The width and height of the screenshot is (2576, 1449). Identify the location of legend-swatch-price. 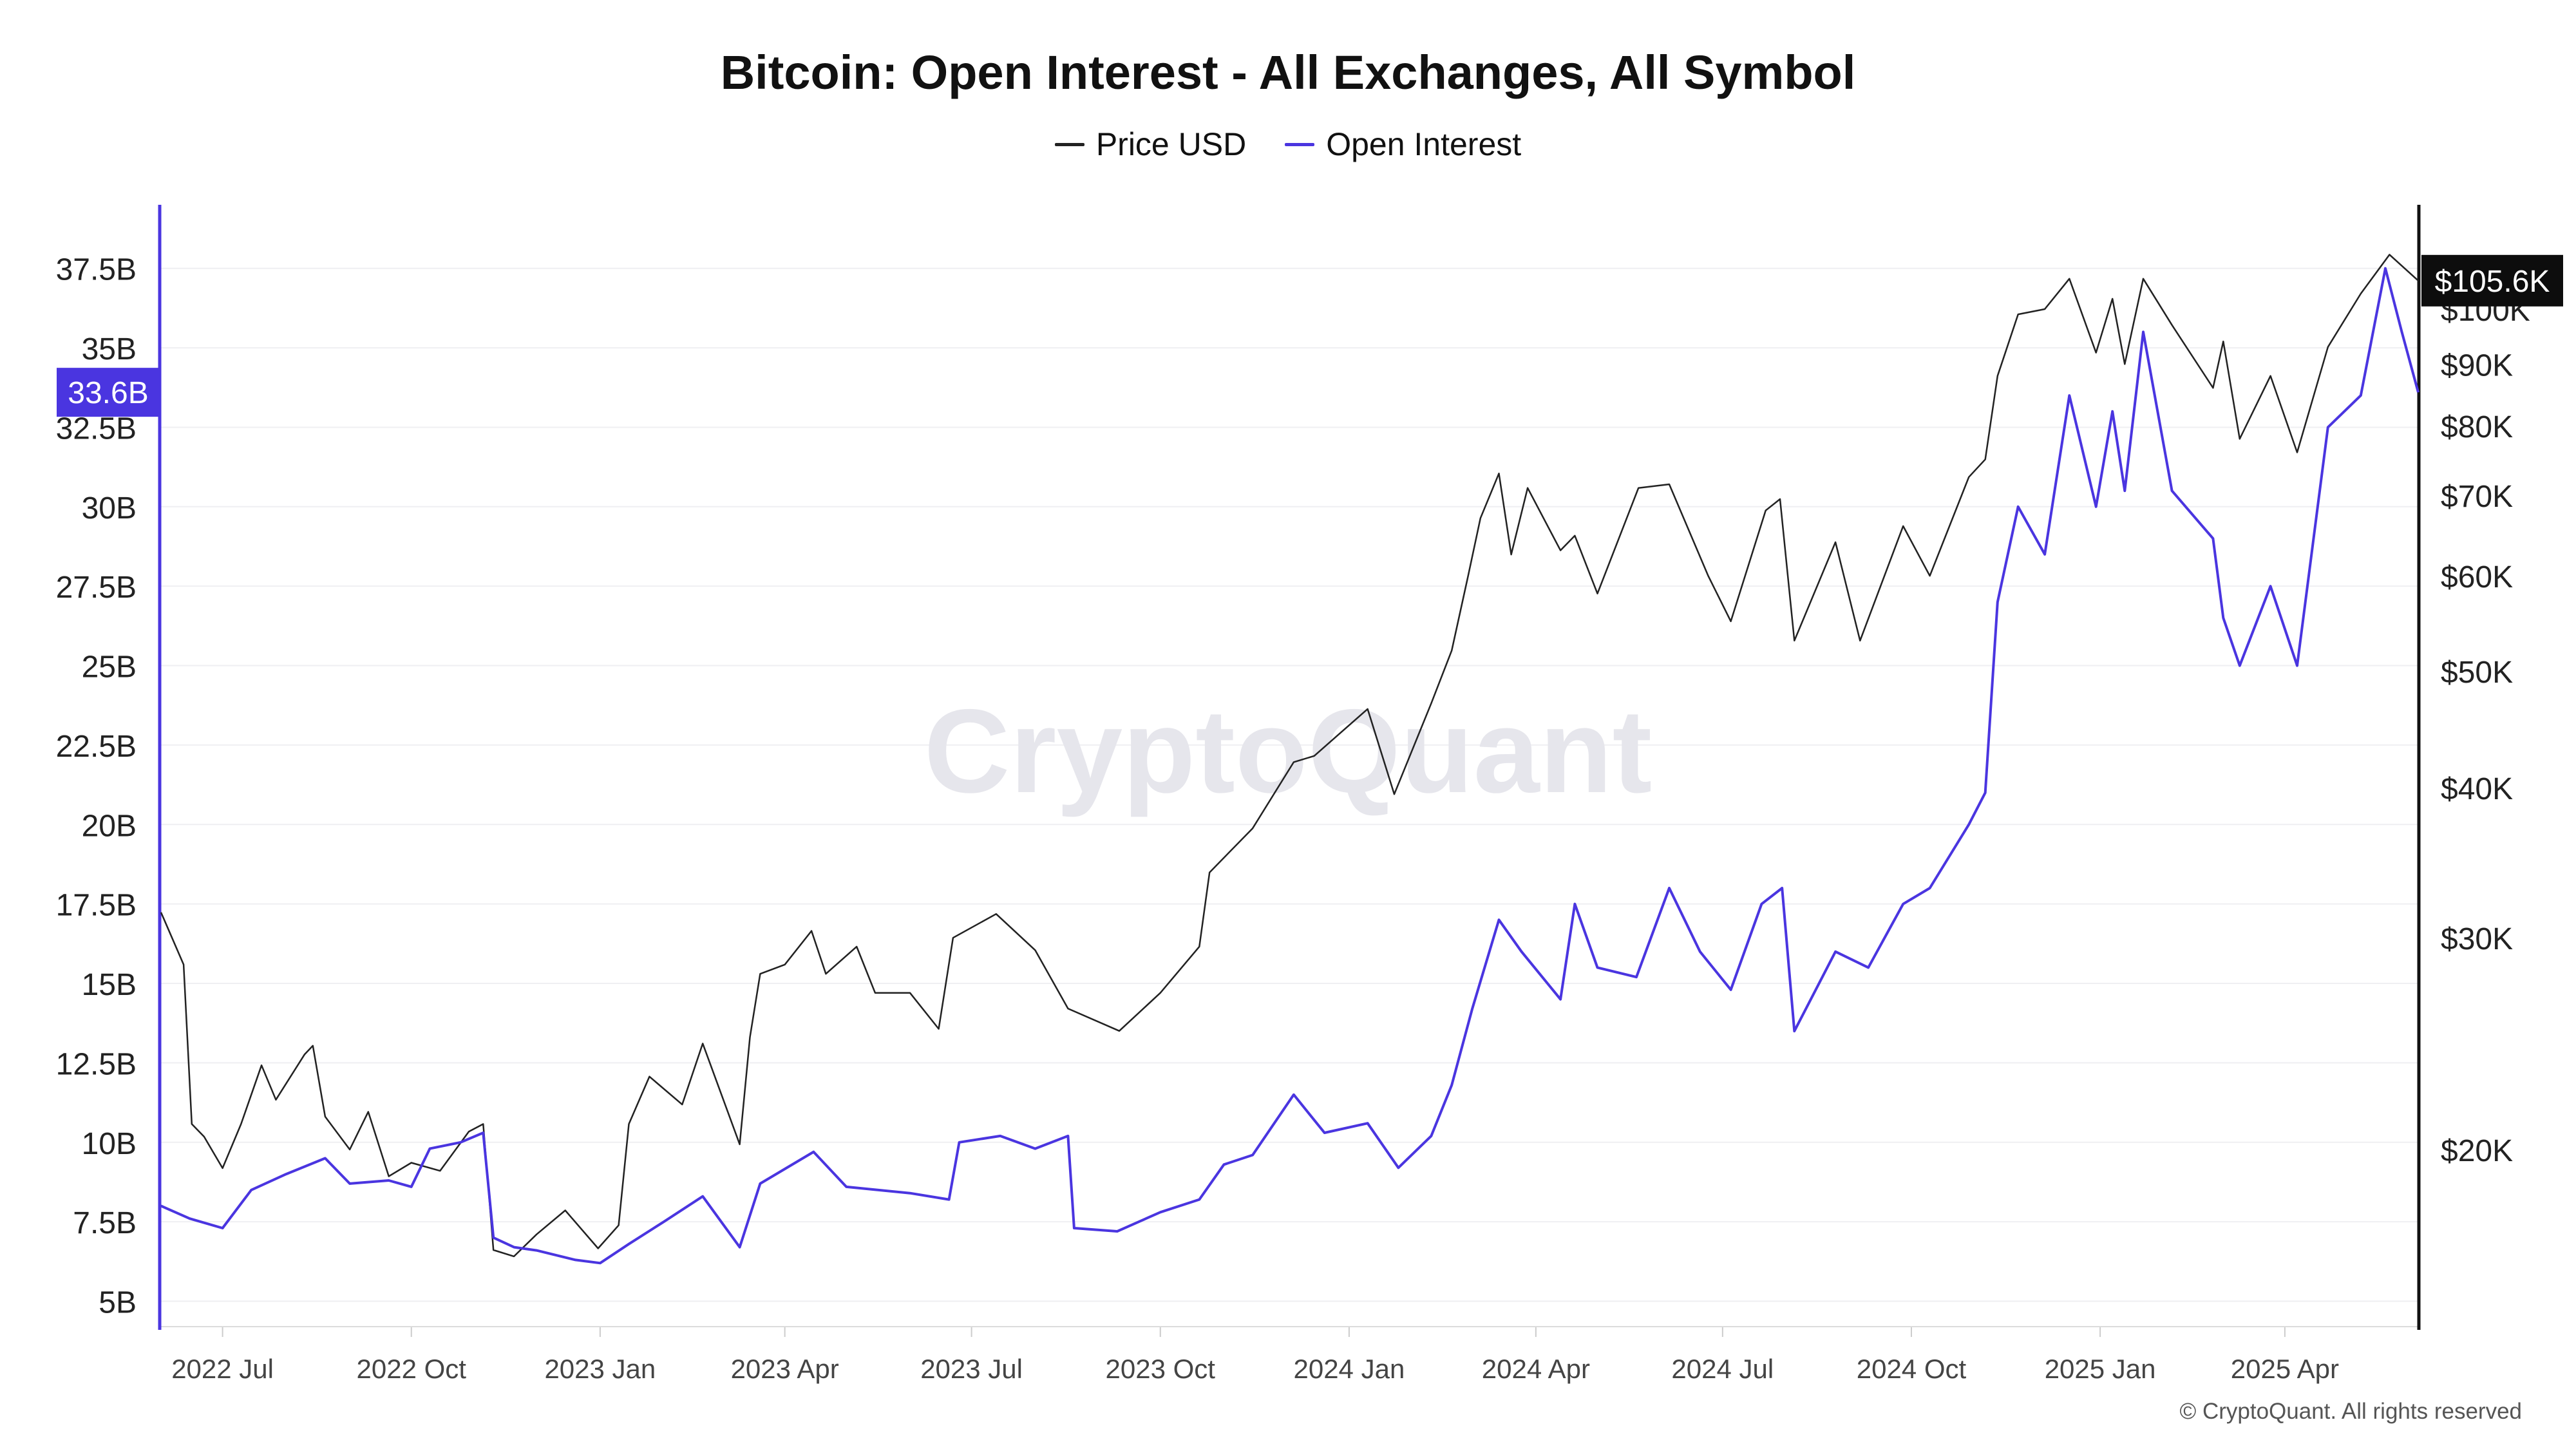
(1069, 144).